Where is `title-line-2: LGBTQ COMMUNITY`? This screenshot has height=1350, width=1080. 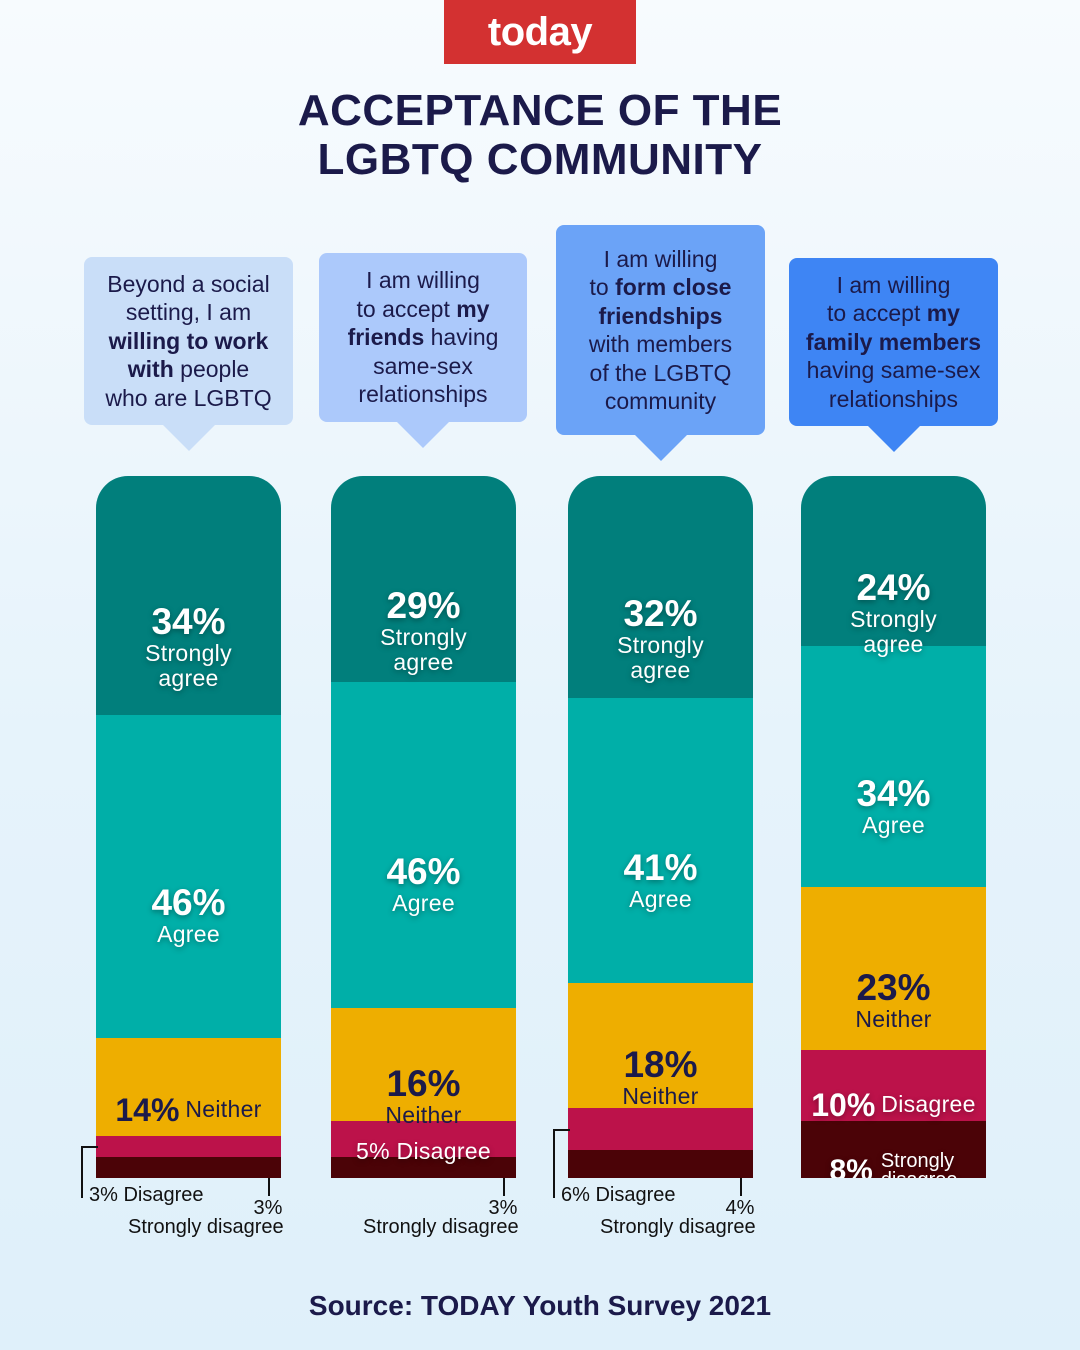
title-line-2: LGBTQ COMMUNITY is located at coordinates (540, 159).